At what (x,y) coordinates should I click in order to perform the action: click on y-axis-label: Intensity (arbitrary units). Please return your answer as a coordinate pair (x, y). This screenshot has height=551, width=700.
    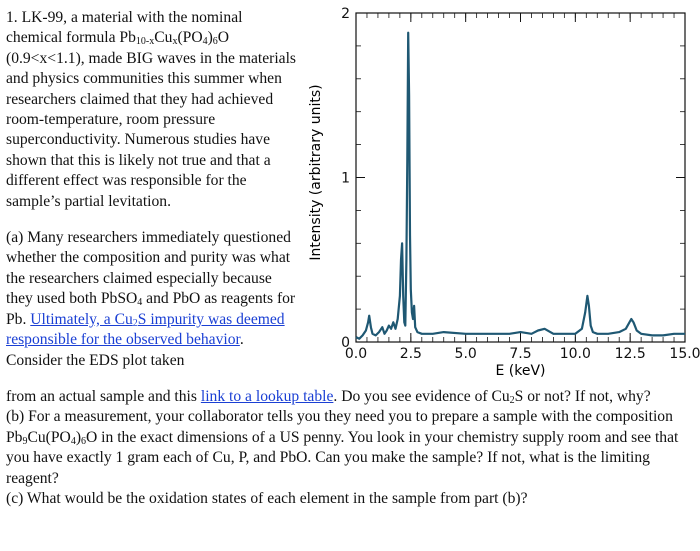
    Looking at the image, I should click on (316, 172).